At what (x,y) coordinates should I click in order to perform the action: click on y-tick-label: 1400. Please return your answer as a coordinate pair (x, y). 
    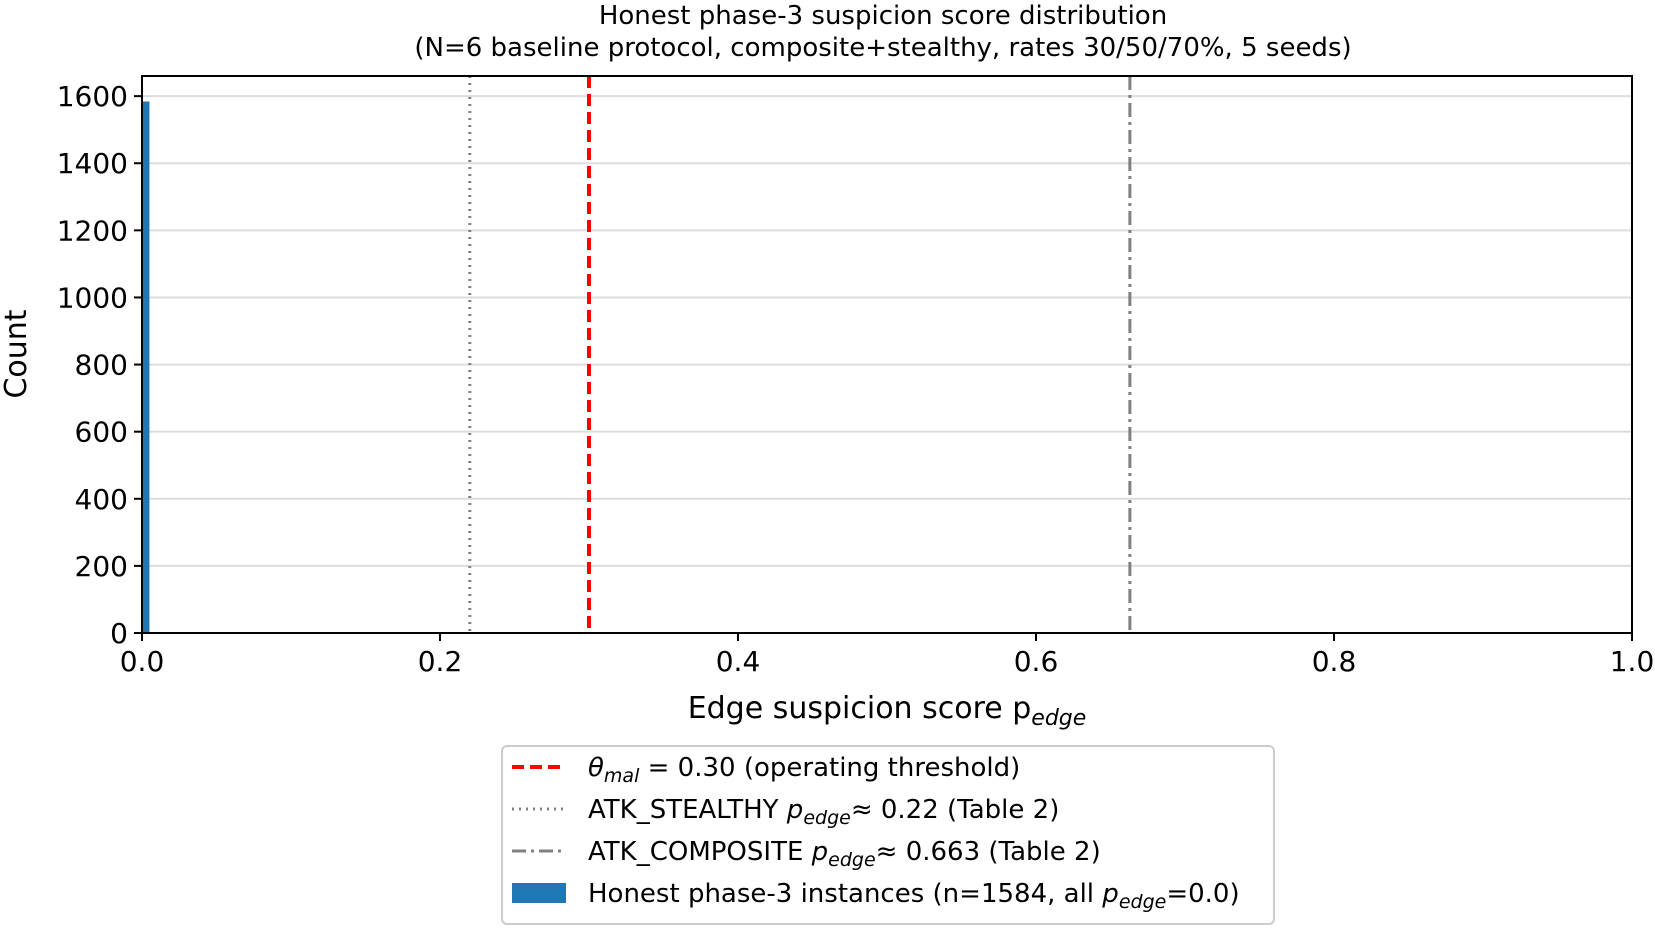
    Looking at the image, I should click on (92, 163).